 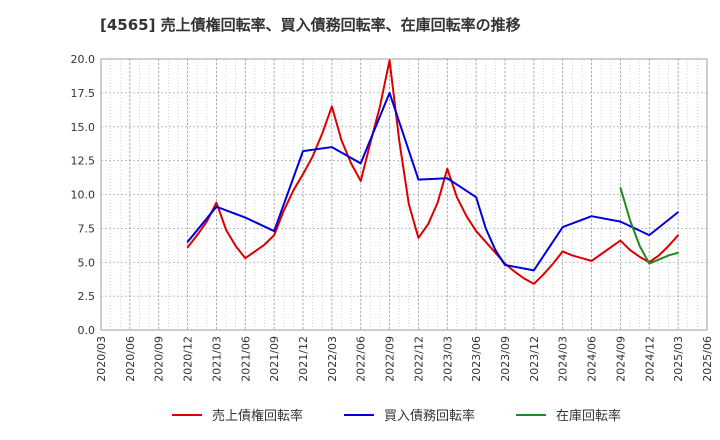 I want to click on legend-item-3: 在庫回転率, so click(x=568, y=416).